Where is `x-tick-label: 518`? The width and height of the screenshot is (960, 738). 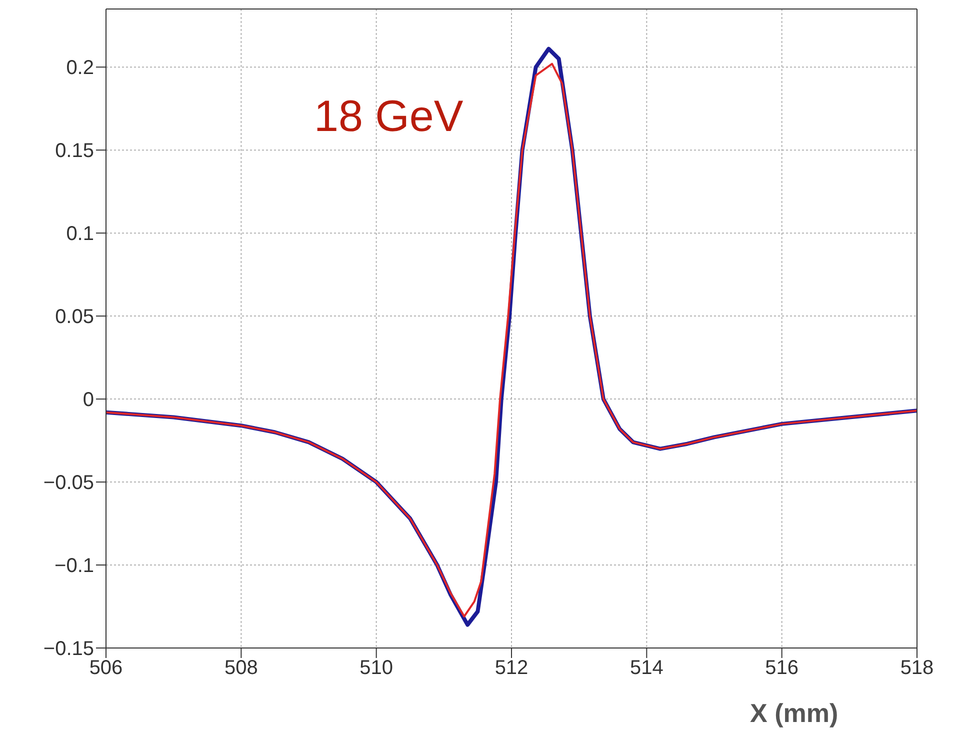
x-tick-label: 518 is located at coordinates (917, 668).